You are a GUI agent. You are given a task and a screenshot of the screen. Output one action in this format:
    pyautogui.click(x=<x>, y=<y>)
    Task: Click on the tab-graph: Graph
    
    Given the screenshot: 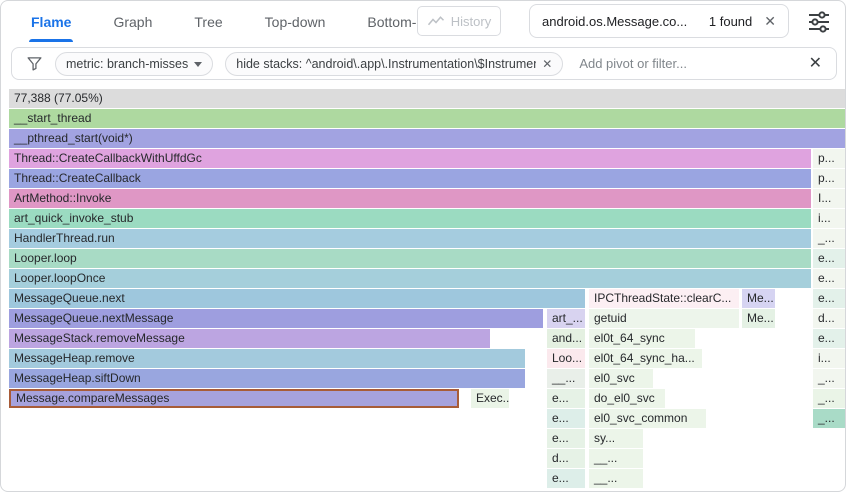 What is the action you would take?
    pyautogui.click(x=132, y=22)
    